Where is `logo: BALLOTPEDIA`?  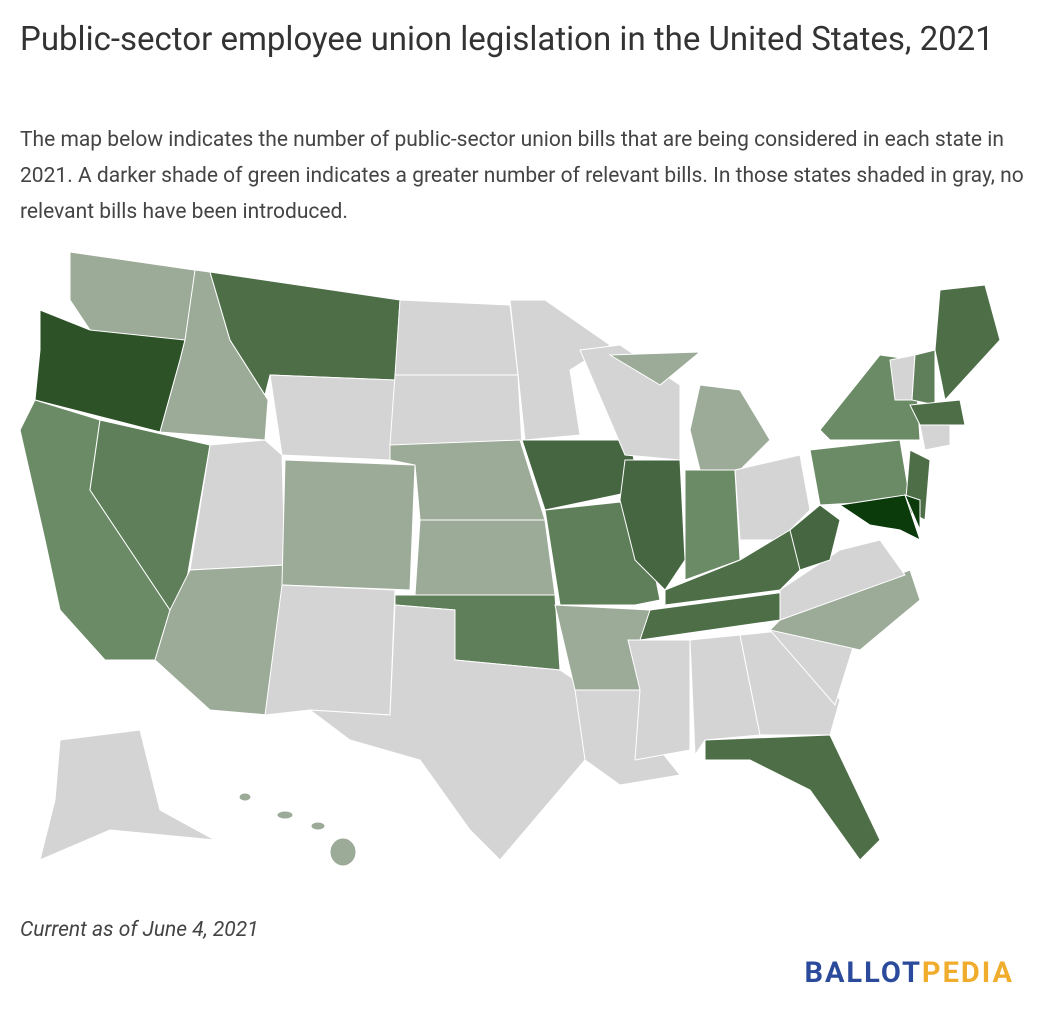
logo: BALLOTPEDIA is located at coordinates (909, 973).